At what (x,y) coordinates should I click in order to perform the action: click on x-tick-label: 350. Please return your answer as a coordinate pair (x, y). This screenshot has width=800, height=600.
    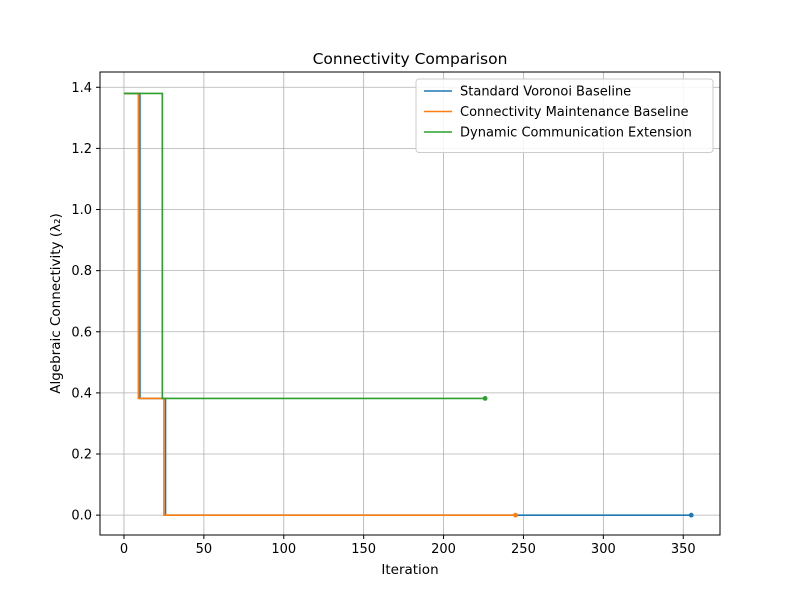
    Looking at the image, I should click on (683, 549).